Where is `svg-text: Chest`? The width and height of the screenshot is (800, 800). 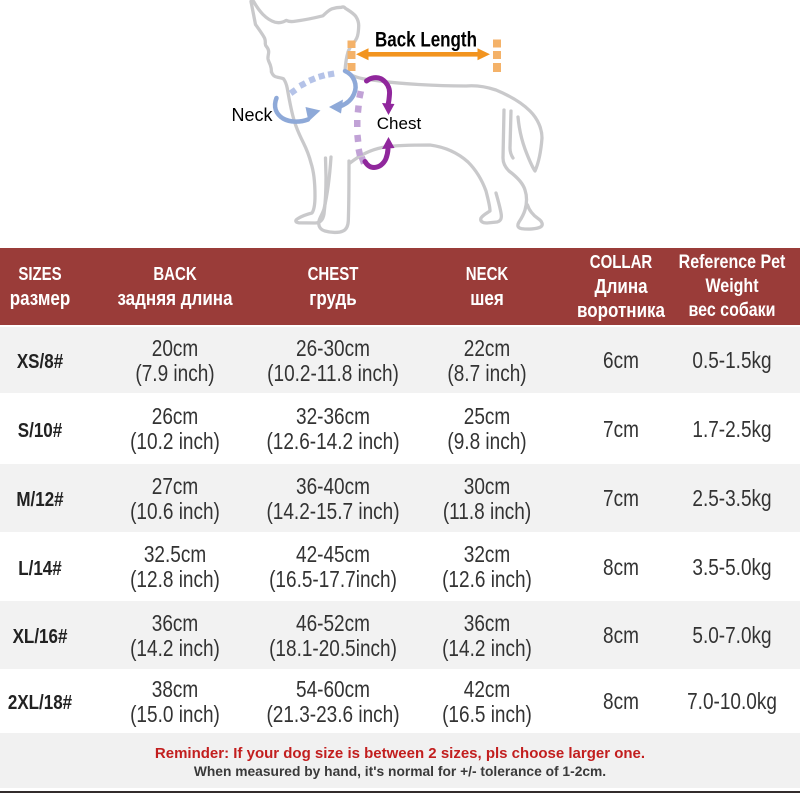
svg-text: Chest is located at coordinates (399, 123).